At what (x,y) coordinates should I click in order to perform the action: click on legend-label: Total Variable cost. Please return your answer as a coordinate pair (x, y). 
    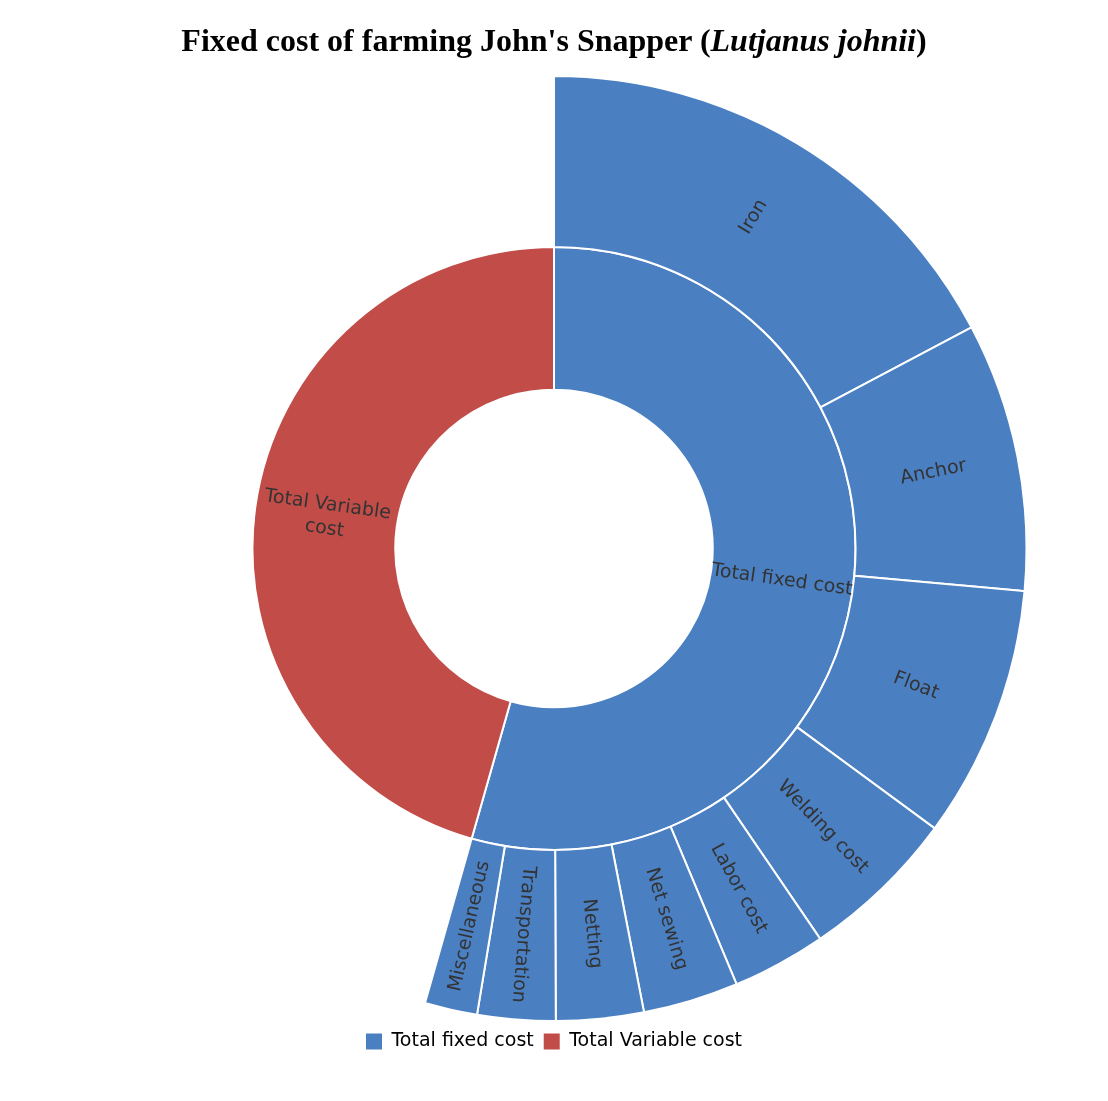
    Looking at the image, I should click on (655, 1039).